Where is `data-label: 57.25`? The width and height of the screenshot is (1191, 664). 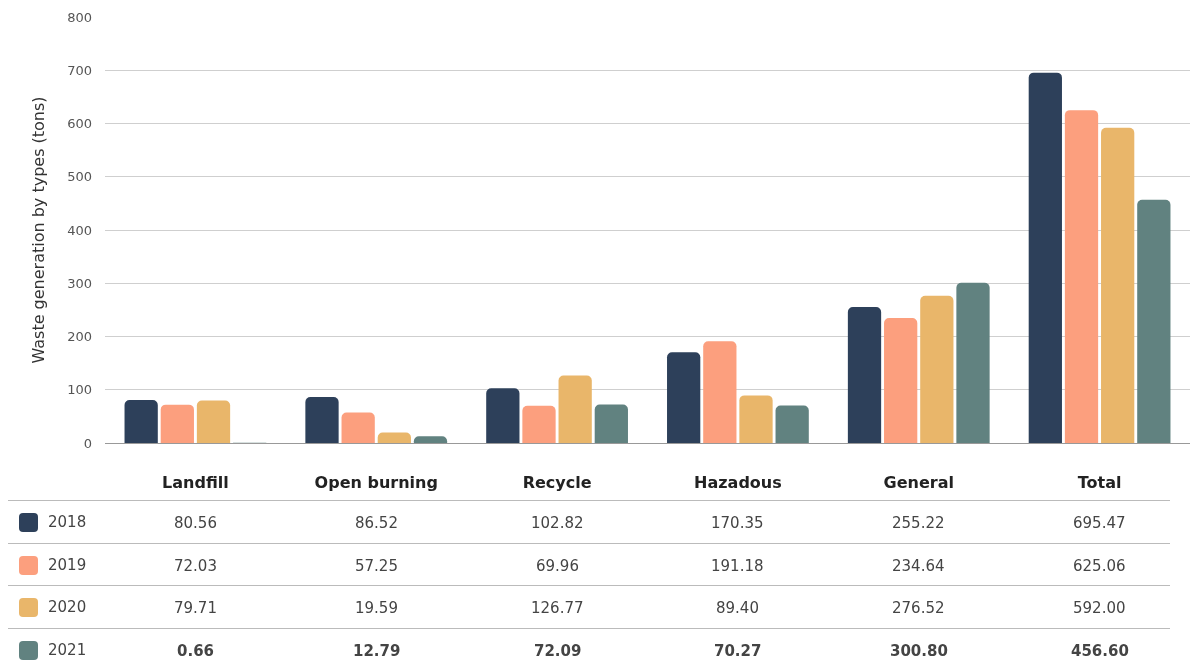 data-label: 57.25 is located at coordinates (376, 566).